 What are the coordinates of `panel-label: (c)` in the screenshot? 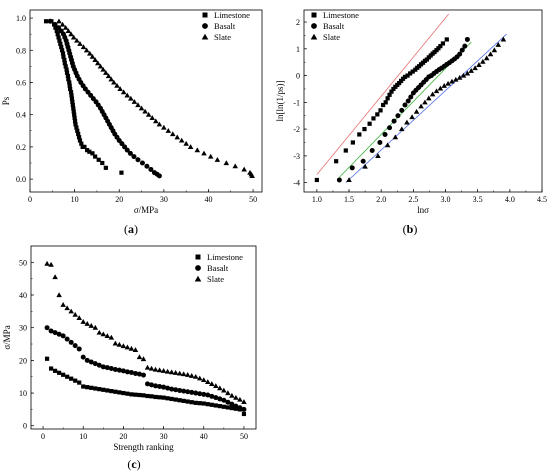 It's located at (133, 464).